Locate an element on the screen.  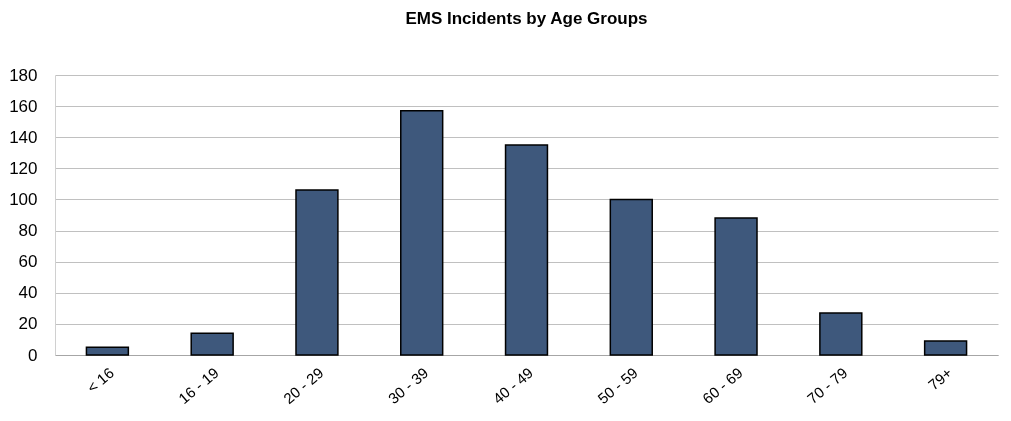
y-tick-label: 80 is located at coordinates (28, 231).